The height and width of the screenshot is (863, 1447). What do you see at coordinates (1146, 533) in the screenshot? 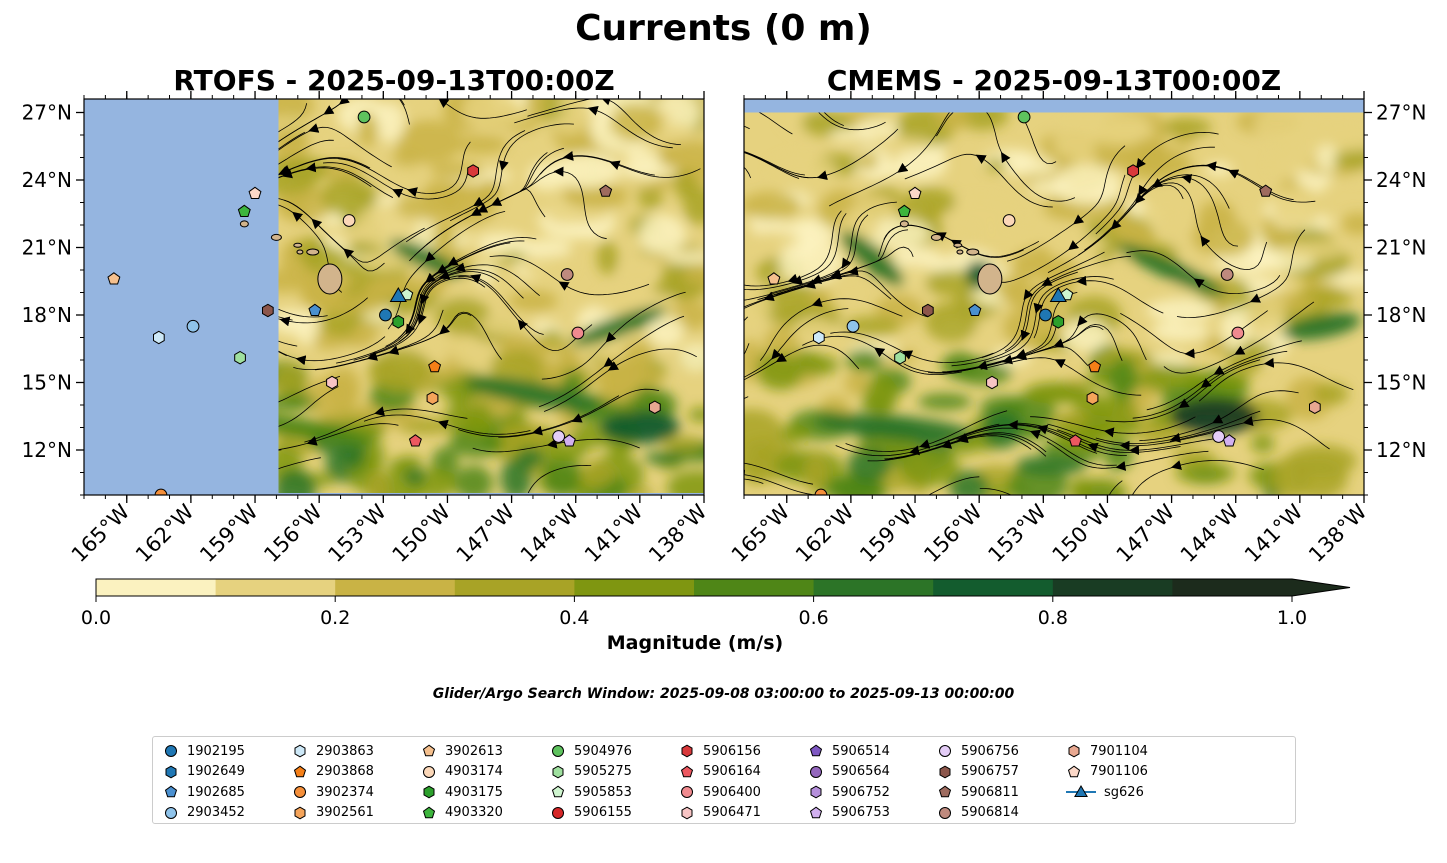
I see `x-tick-label: 147°W` at bounding box center [1146, 533].